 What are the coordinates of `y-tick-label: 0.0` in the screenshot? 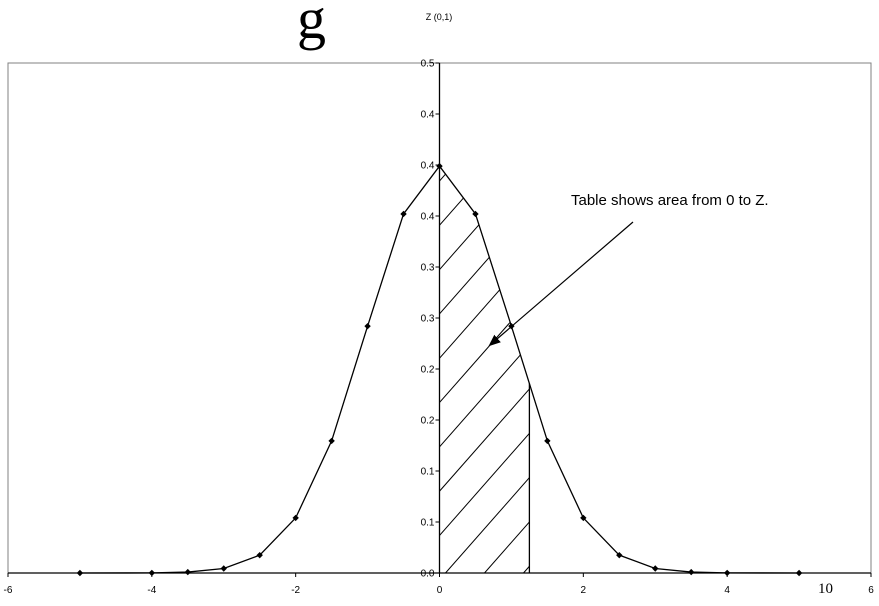 It's located at (428, 574).